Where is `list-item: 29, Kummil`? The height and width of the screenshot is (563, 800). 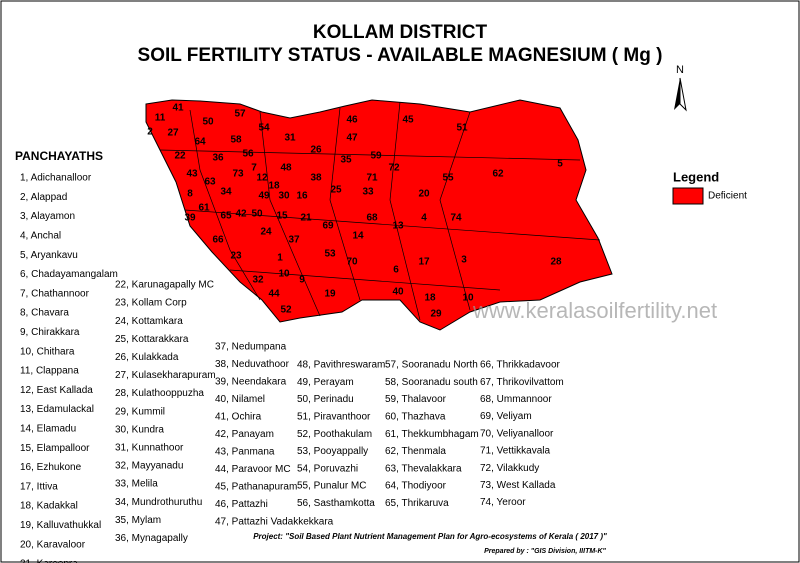 list-item: 29, Kummil is located at coordinates (140, 411).